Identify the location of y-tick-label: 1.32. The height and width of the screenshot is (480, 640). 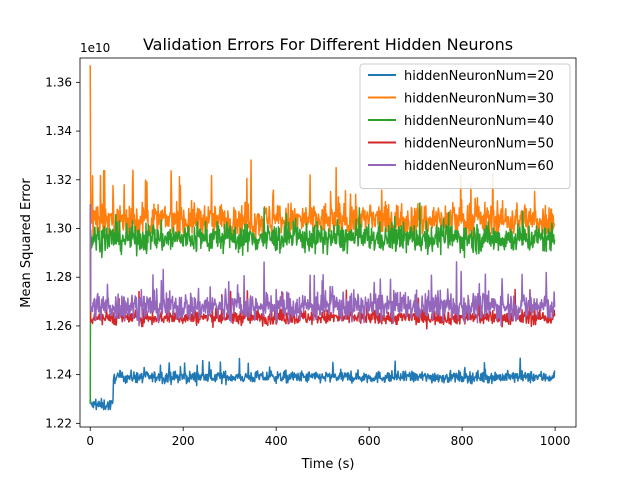
(58, 180).